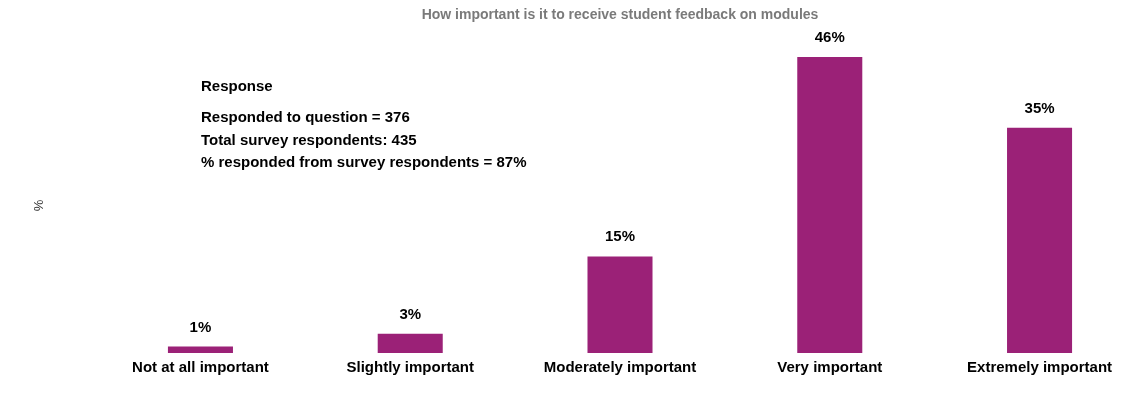  Describe the element at coordinates (200, 366) in the screenshot. I see `x-tick-label: Not at all important` at that location.